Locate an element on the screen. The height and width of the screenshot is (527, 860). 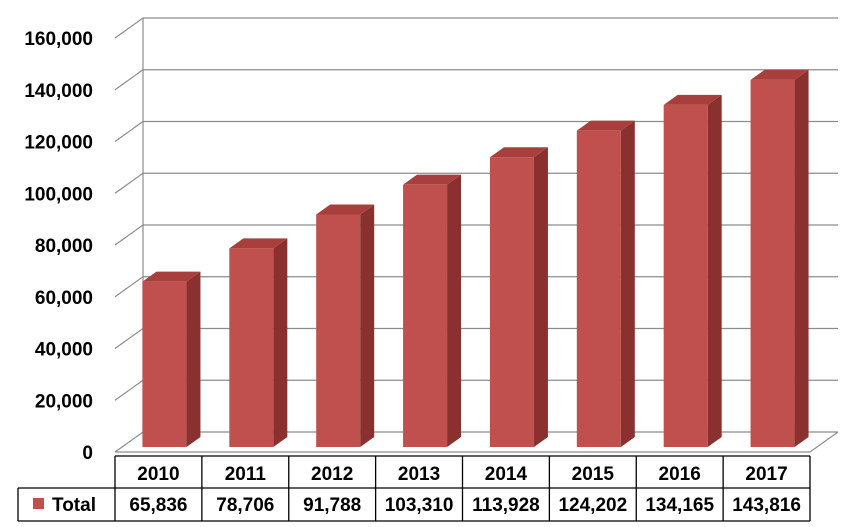
y-tick-label: 140,000 is located at coordinates (58, 91).